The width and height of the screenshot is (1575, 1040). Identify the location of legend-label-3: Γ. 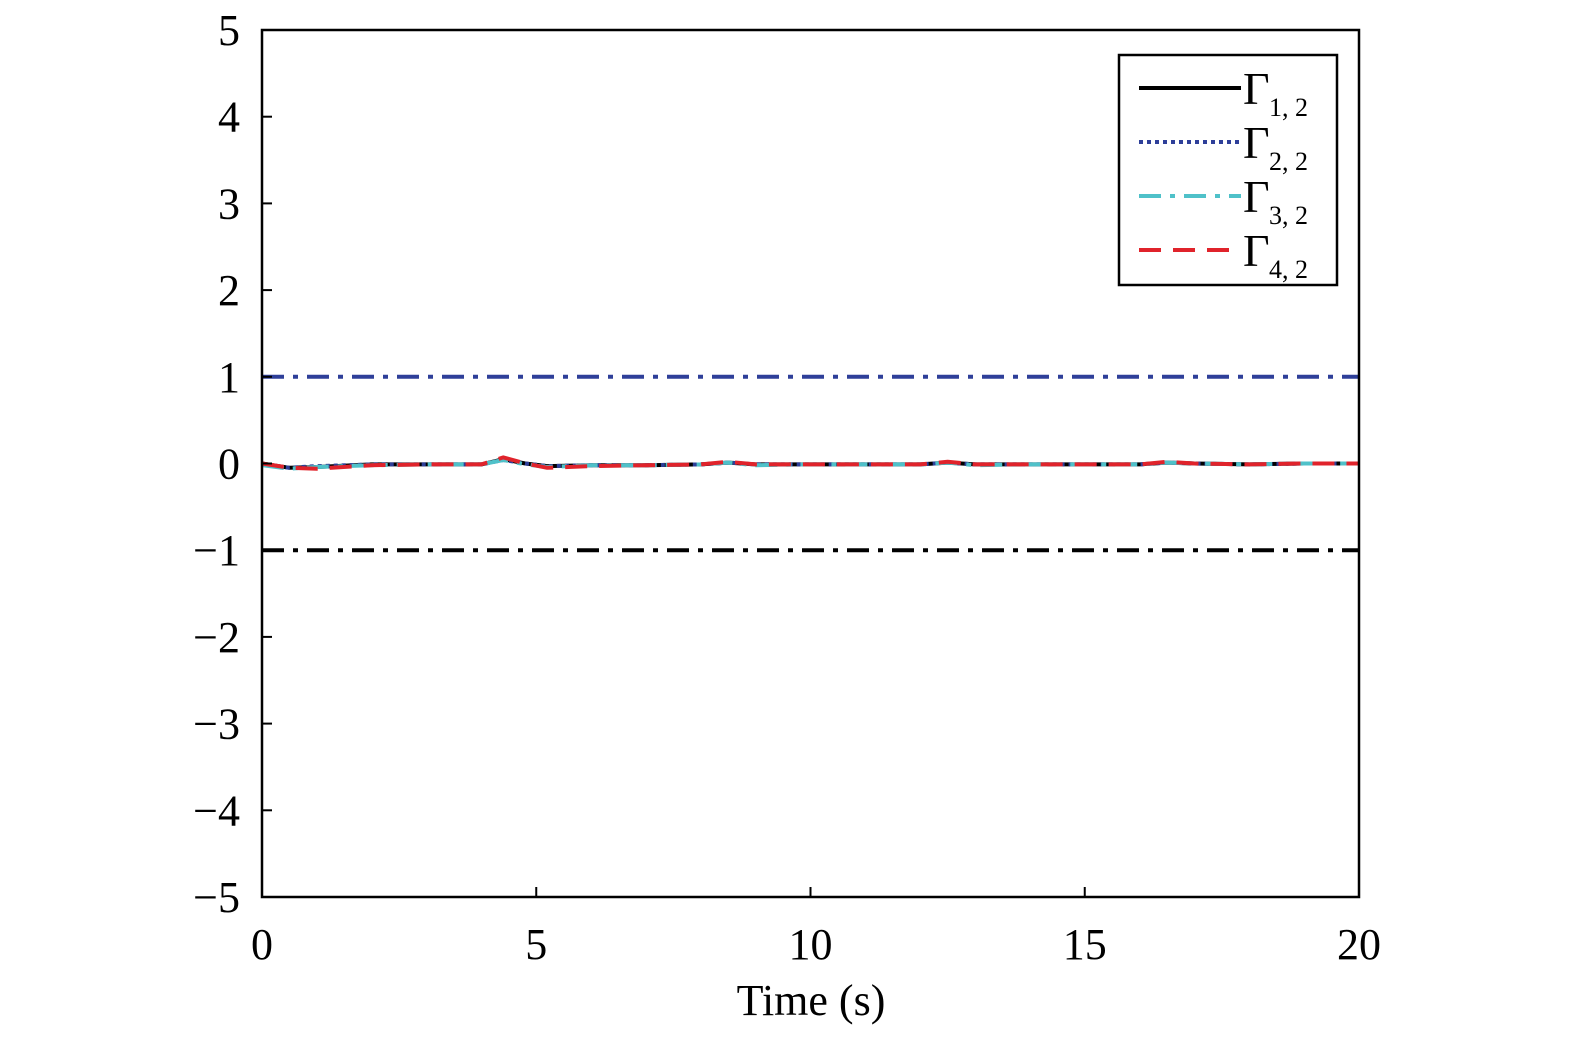
(1256, 196).